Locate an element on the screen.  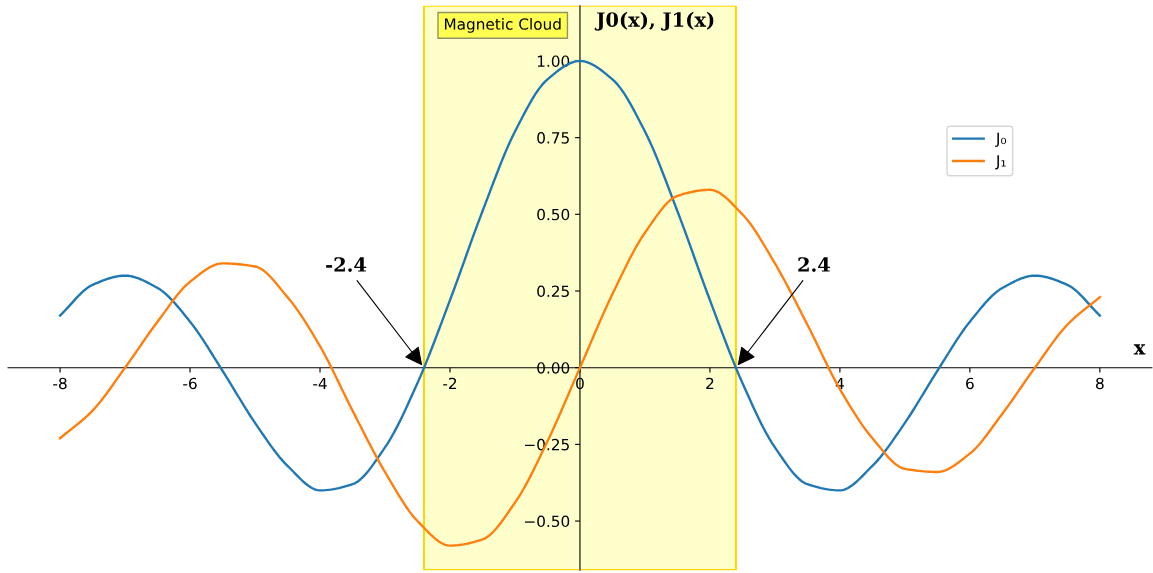
x-tick-label: -2 is located at coordinates (450, 383).